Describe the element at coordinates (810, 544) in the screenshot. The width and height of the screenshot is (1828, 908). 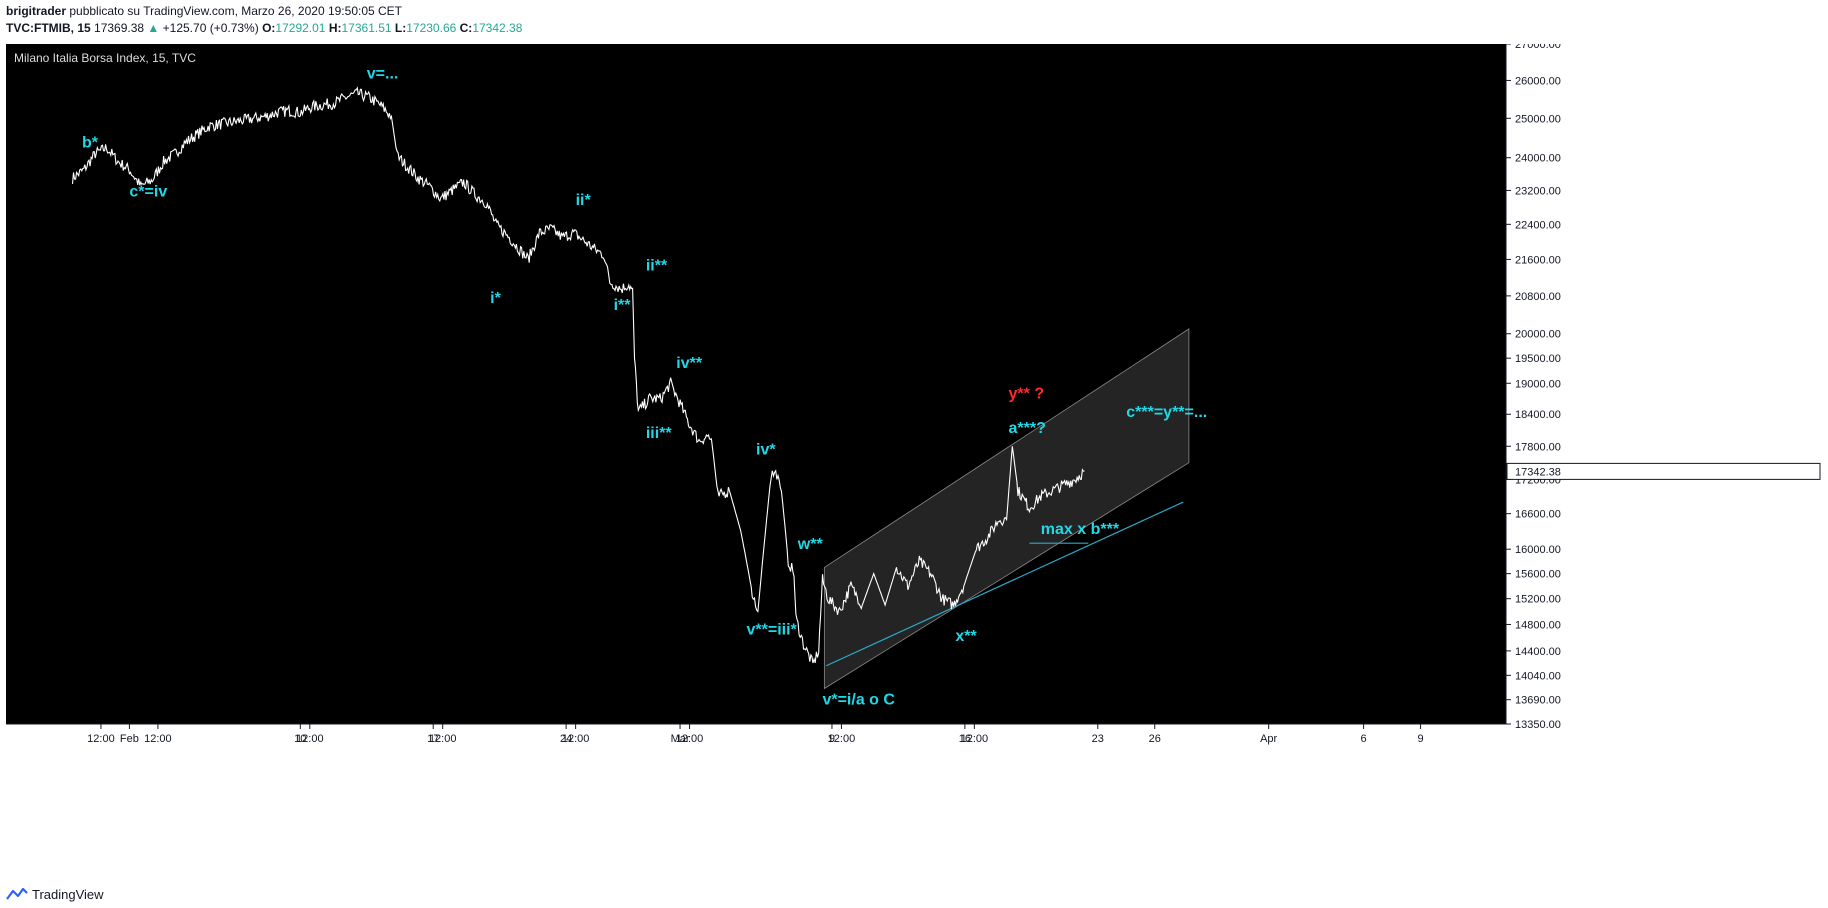
I see `wave-label: w**` at that location.